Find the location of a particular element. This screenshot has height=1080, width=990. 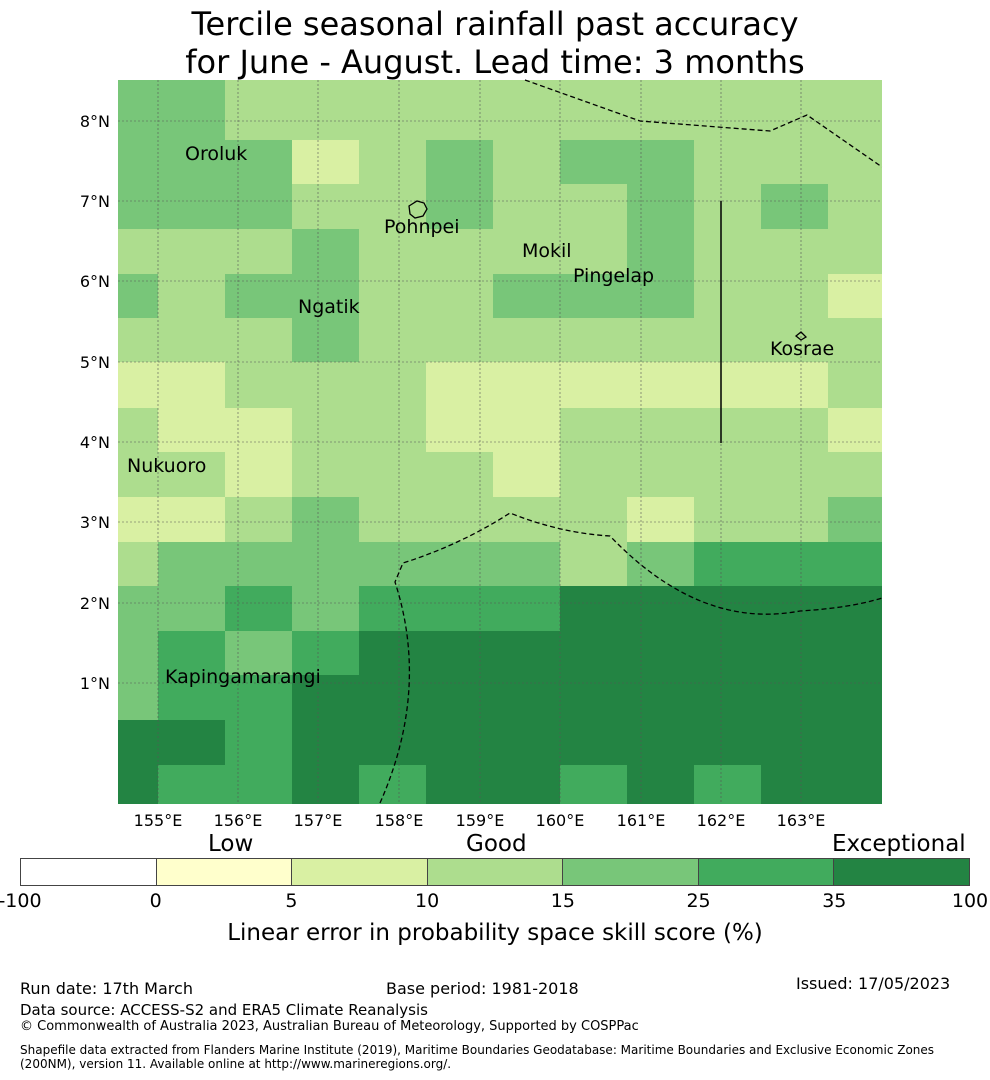

longitude-tick: 159°E is located at coordinates (480, 820).